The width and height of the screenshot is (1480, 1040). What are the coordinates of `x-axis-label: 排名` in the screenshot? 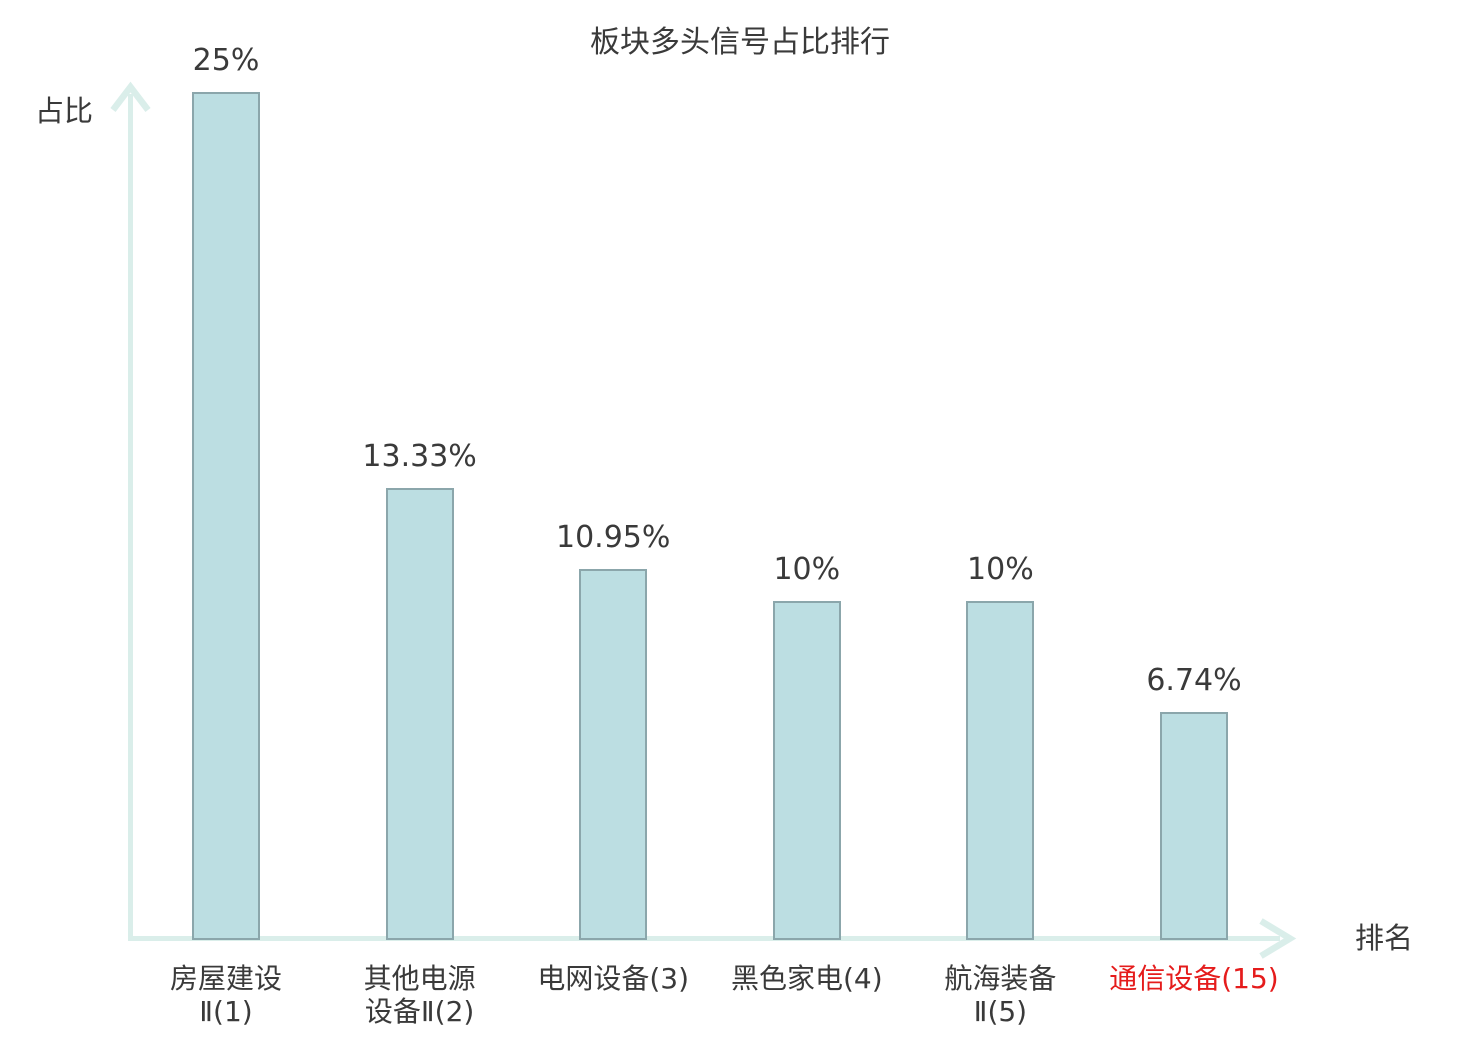 It's located at (1384, 938).